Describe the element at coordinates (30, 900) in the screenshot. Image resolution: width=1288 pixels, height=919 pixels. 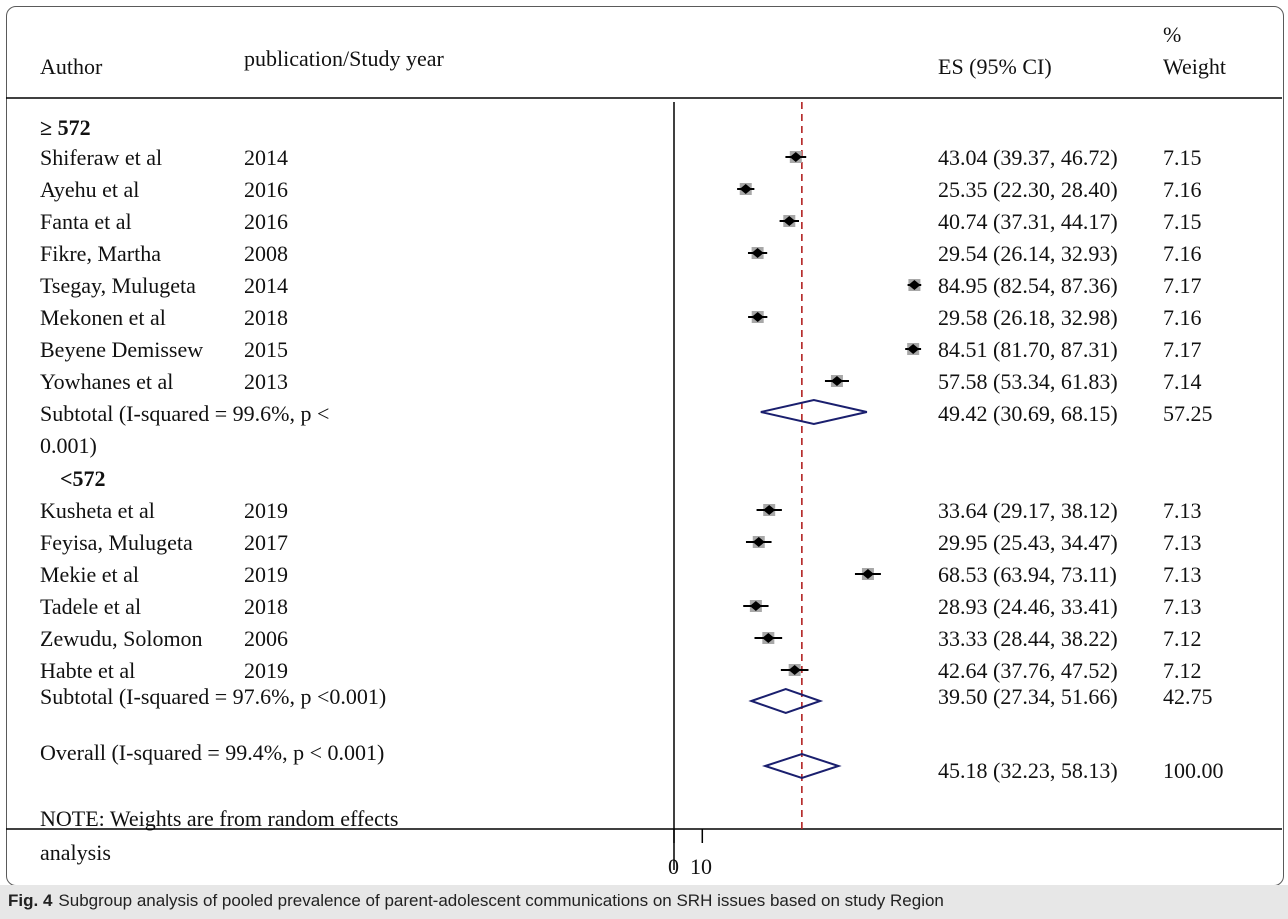
I see `caption-fig-label: Fig. 4` at that location.